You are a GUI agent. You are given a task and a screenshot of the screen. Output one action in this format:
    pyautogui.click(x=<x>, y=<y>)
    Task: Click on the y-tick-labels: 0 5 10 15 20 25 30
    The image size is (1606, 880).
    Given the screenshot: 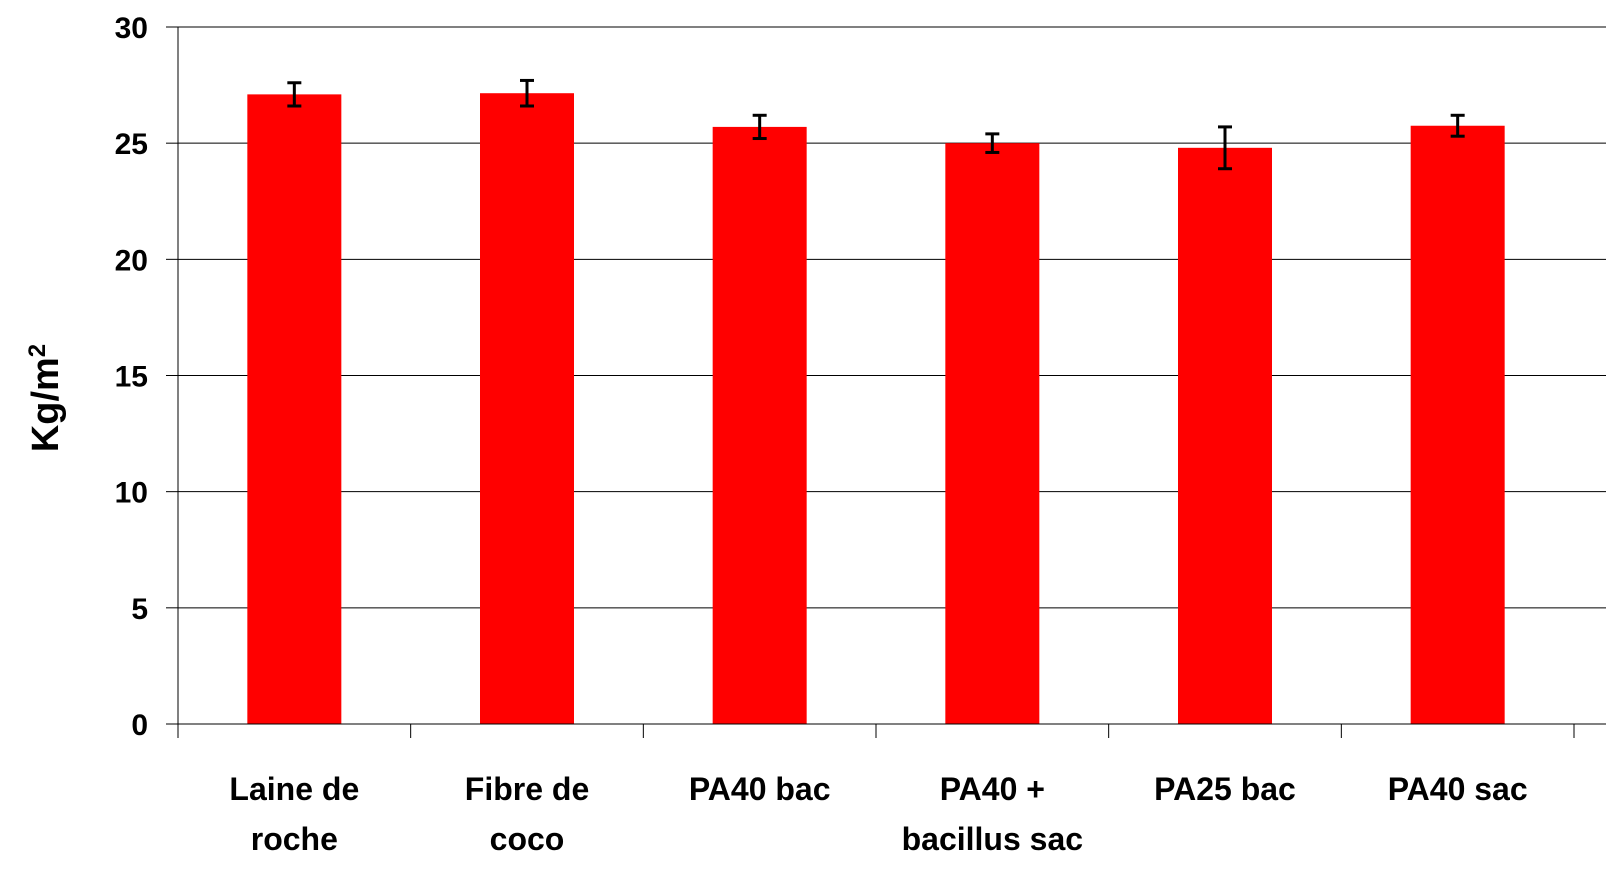 What is the action you would take?
    pyautogui.click(x=131, y=377)
    